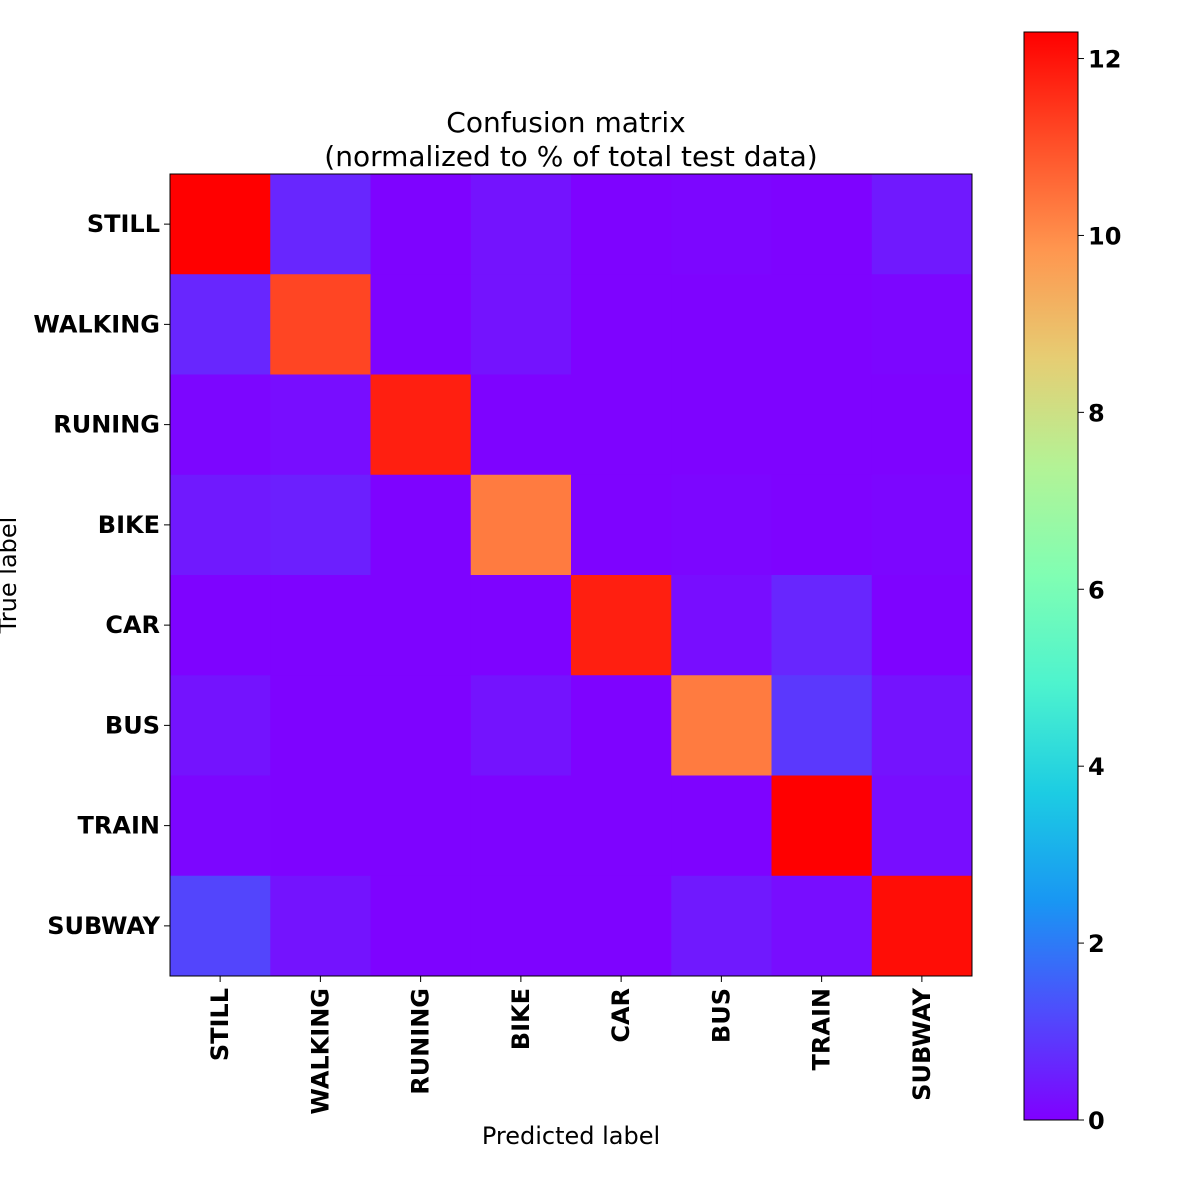 This screenshot has height=1200, width=1200. What do you see at coordinates (822, 1029) in the screenshot?
I see `x-tick-label-train: TRAIN` at bounding box center [822, 1029].